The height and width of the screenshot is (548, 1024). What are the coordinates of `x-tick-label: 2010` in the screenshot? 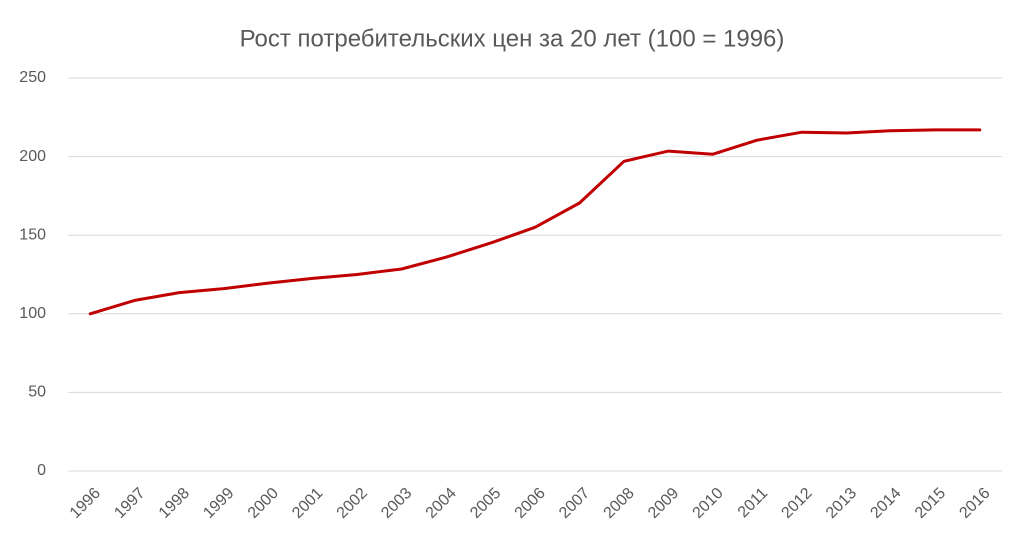 It's located at (708, 503).